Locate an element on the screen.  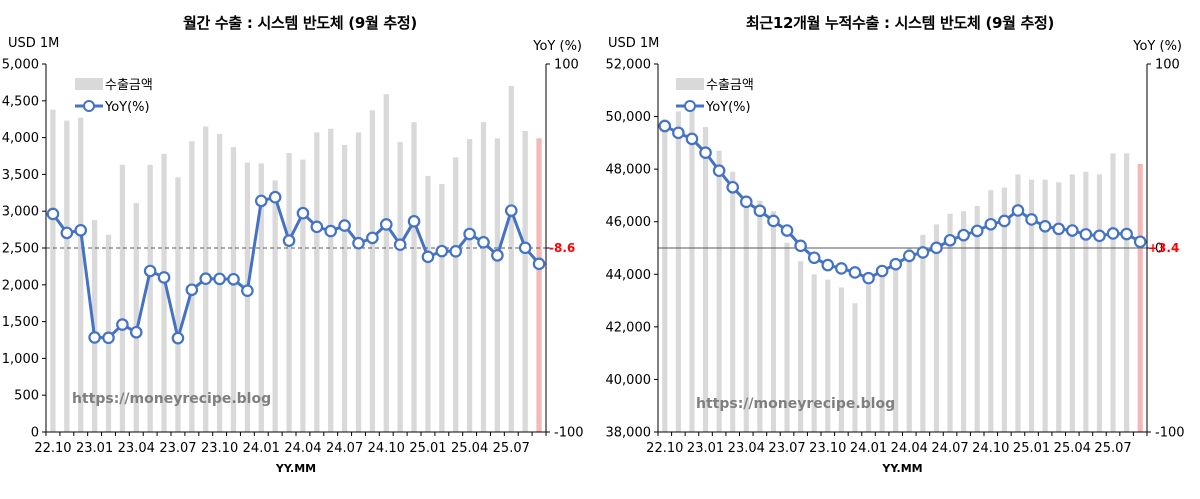
x-axis-title: YY.MM is located at coordinates (295, 468).